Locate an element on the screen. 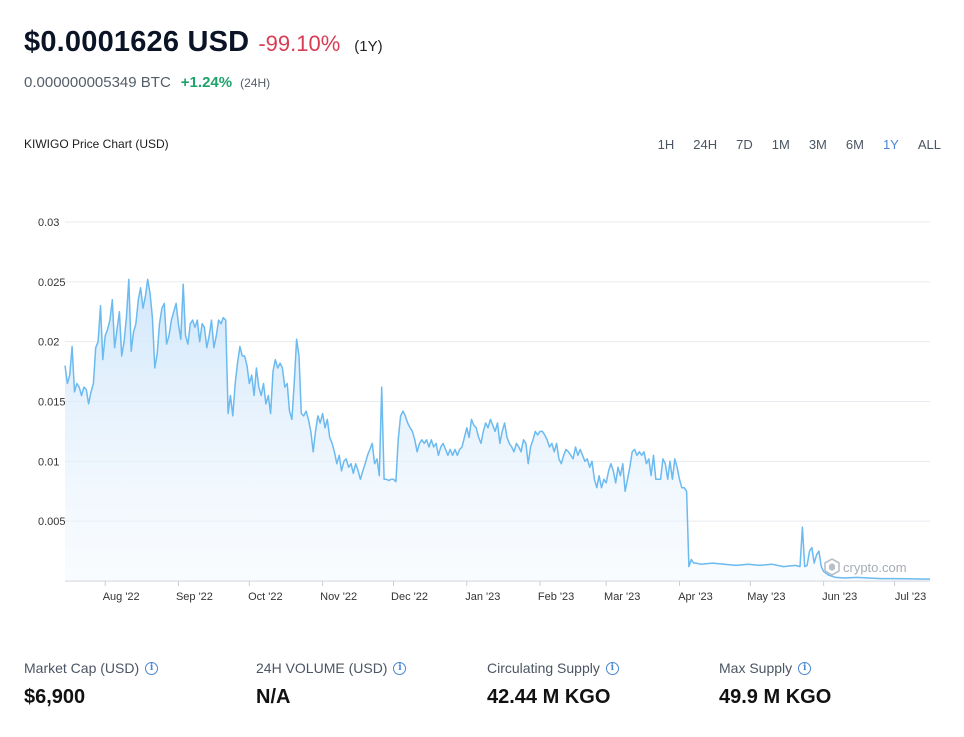 This screenshot has height=737, width=964. x-tick-label: May '23 is located at coordinates (766, 597).